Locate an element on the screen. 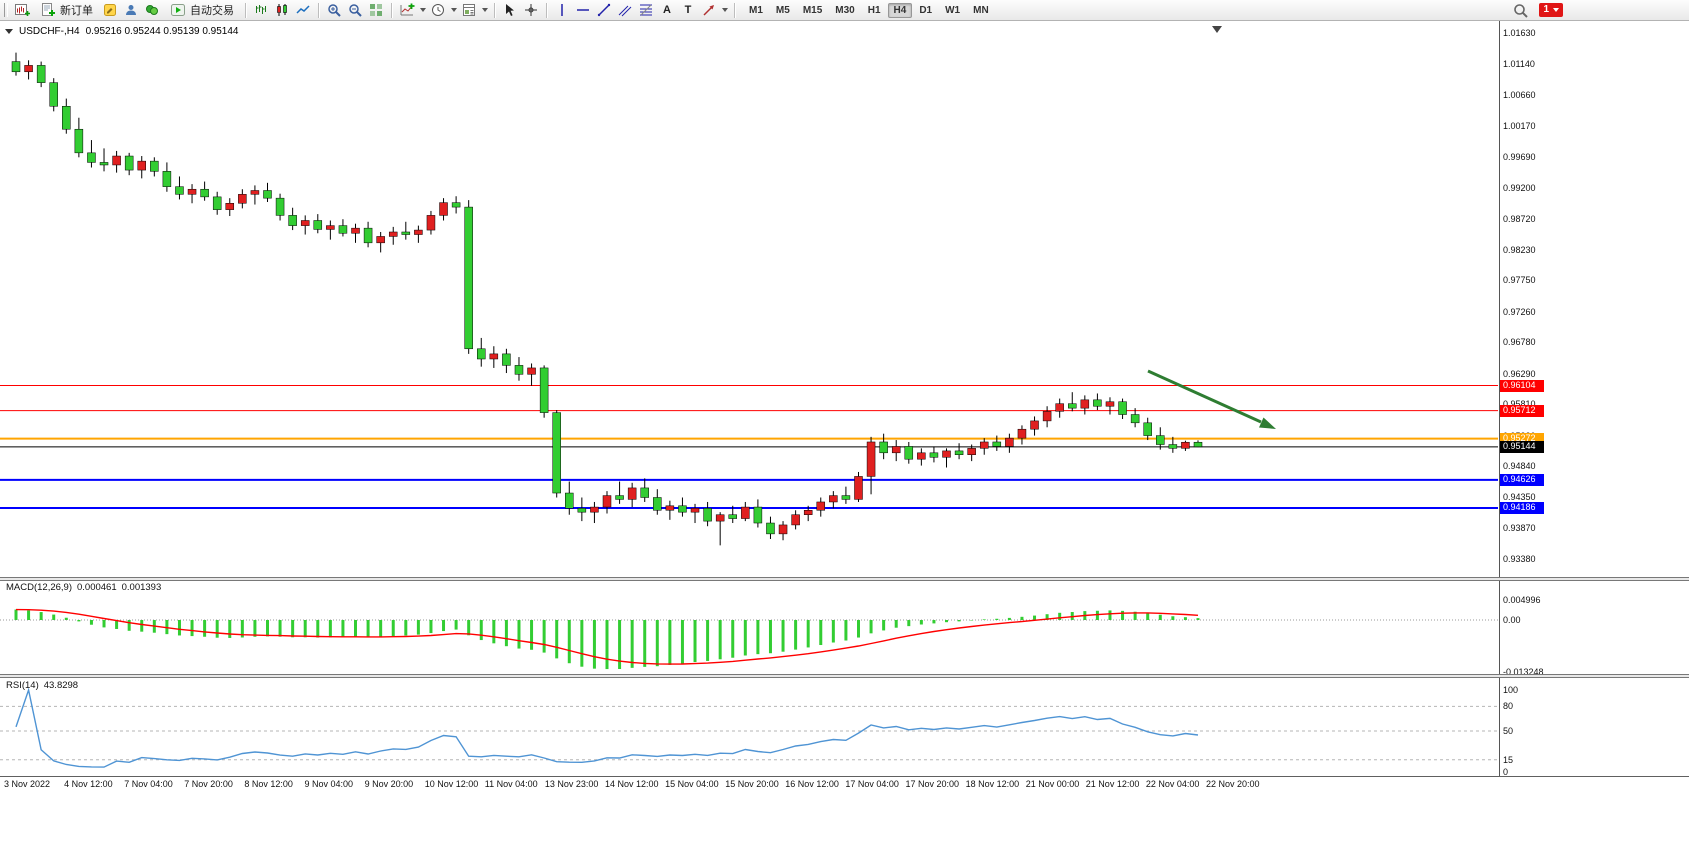  chart-shift-marker is located at coordinates (1217, 29).